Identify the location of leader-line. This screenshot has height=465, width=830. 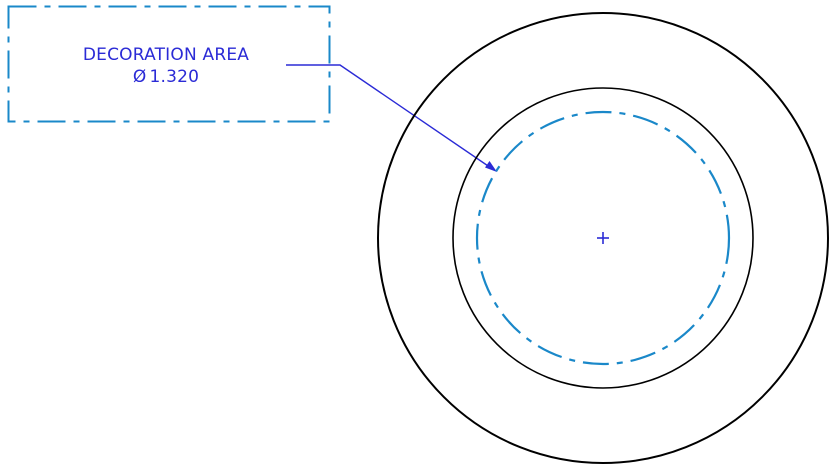
(390, 117).